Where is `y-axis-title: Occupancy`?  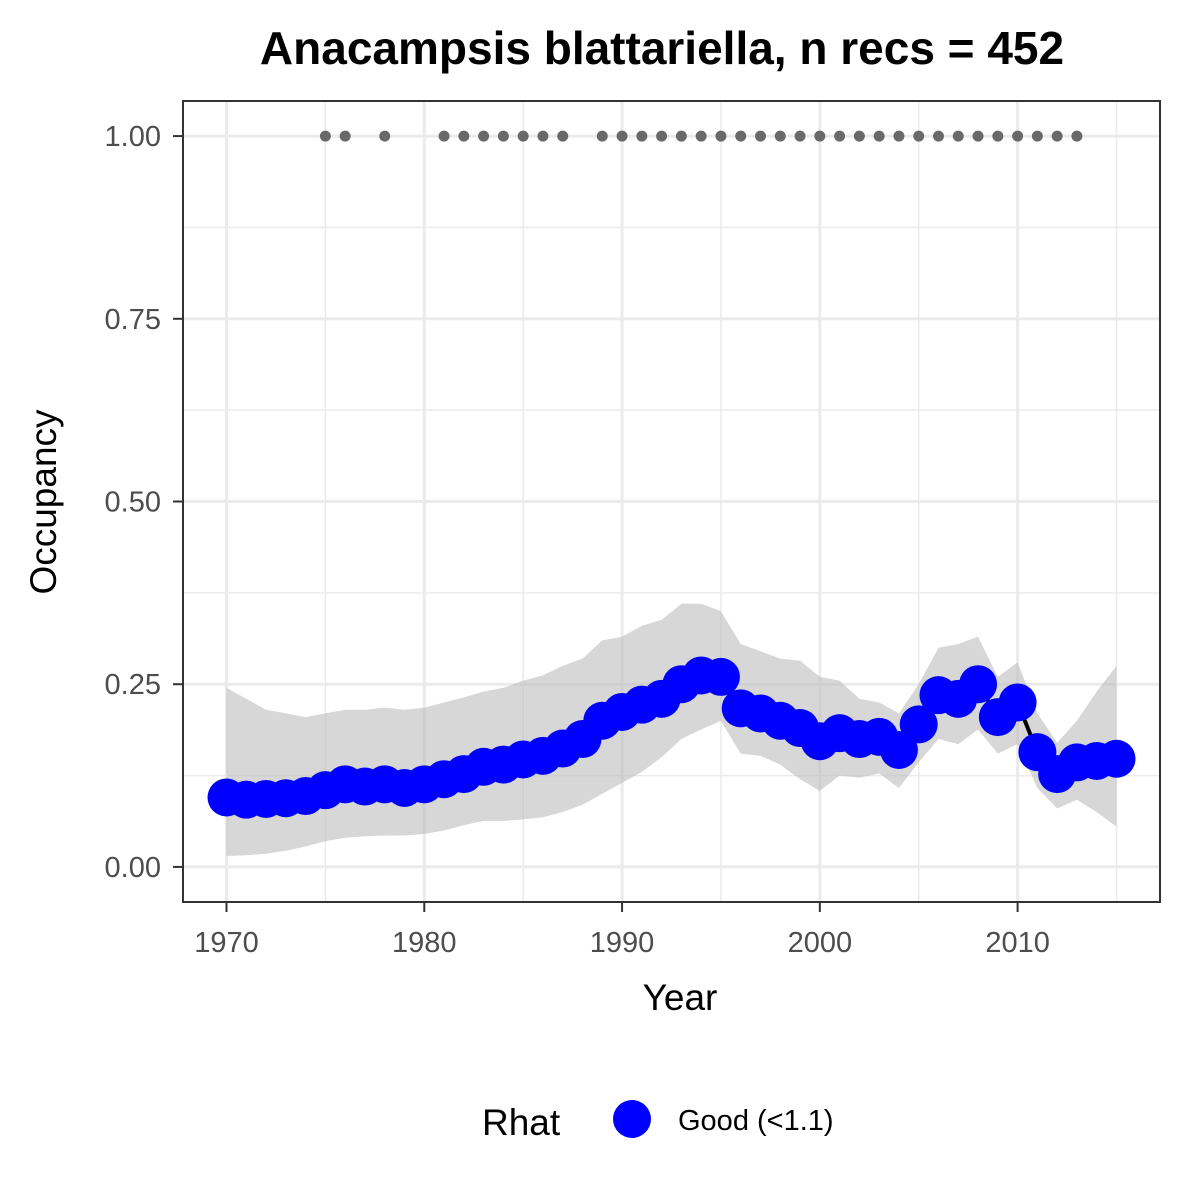 y-axis-title: Occupancy is located at coordinates (43, 502).